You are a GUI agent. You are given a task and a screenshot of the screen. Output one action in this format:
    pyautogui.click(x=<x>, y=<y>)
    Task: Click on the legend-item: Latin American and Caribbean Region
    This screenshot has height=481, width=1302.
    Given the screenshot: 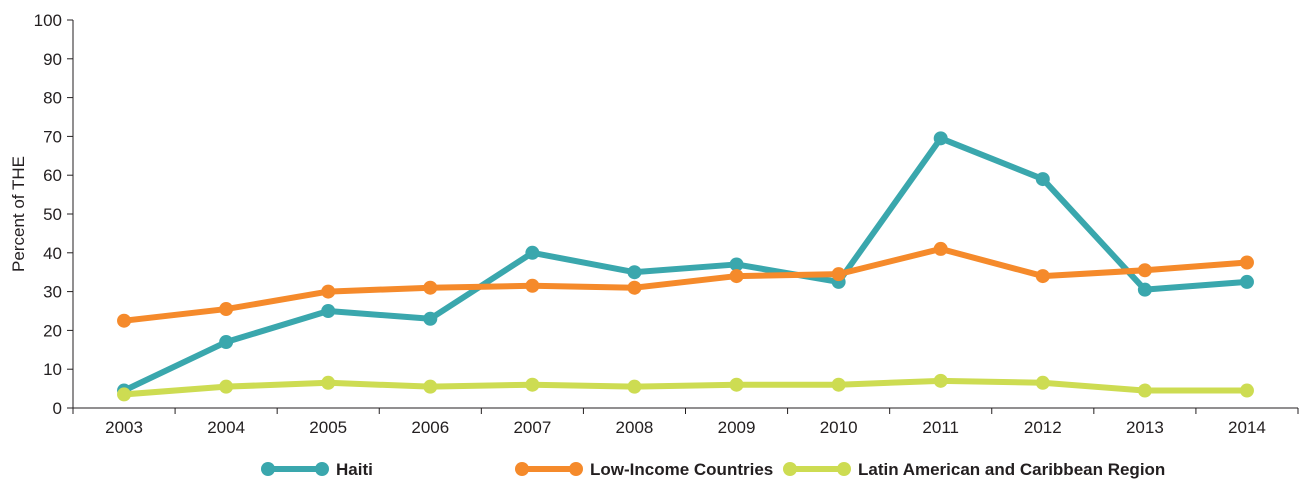 What is the action you would take?
    pyautogui.click(x=974, y=469)
    